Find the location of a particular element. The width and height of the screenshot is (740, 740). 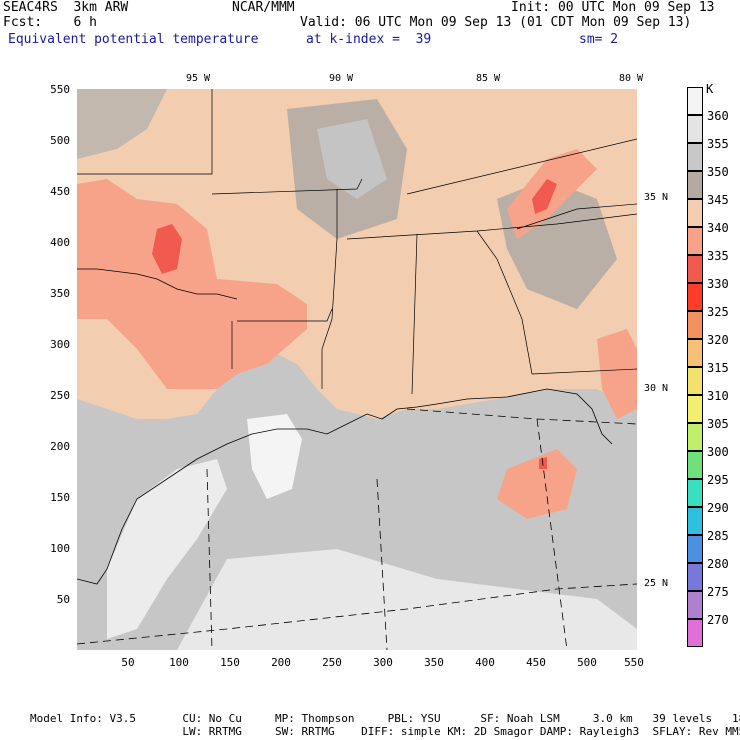

x-tick: 450 is located at coordinates (536, 662).